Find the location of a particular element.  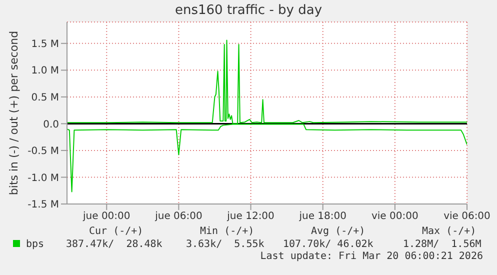

text: Last update: Fri Mar 20 06:00:21 2026 is located at coordinates (371, 256).